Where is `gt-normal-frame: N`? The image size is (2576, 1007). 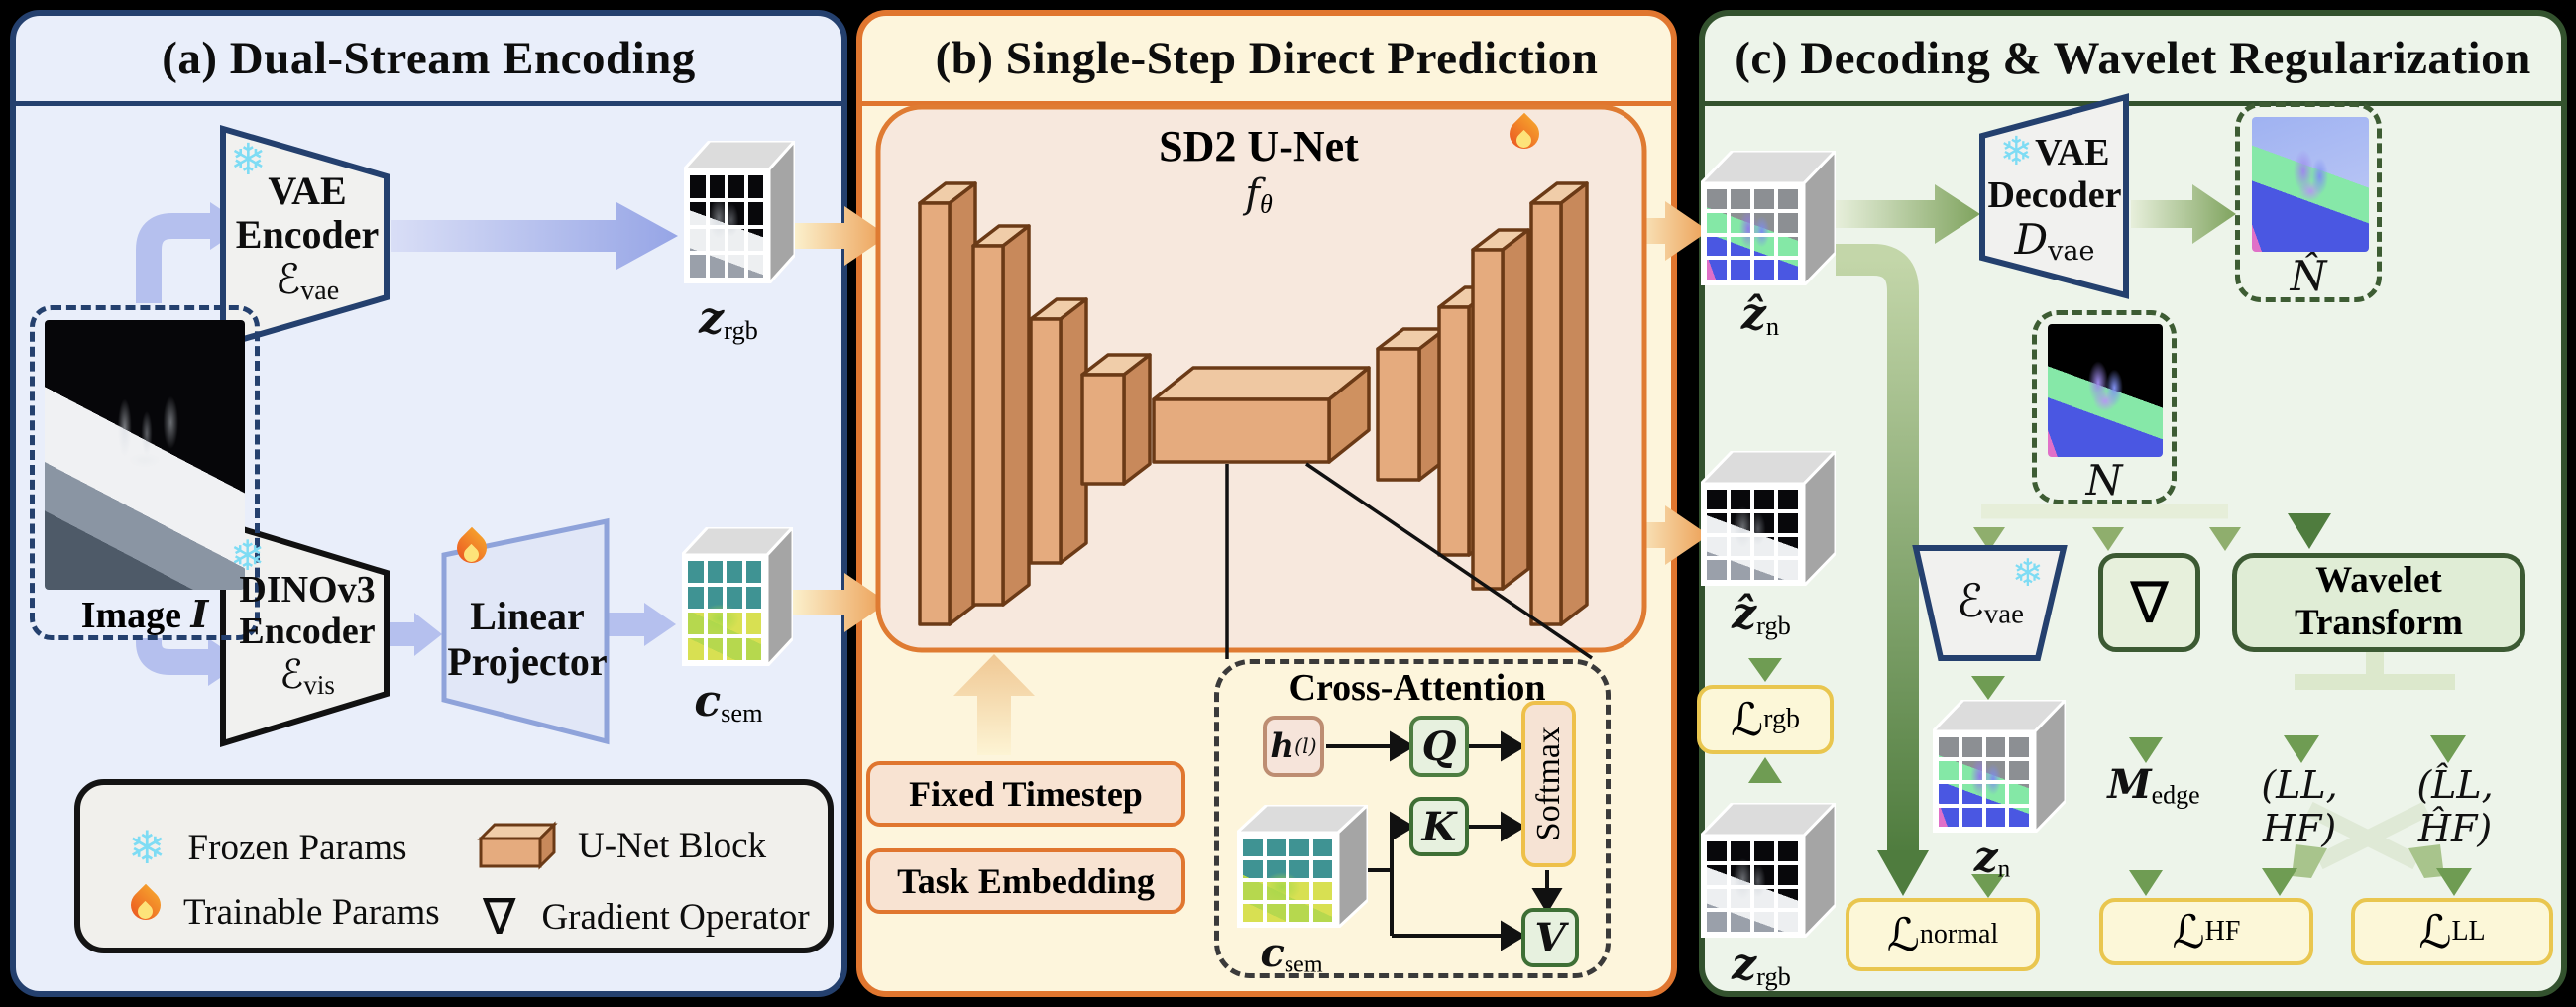
gt-normal-frame: N is located at coordinates (2104, 407).